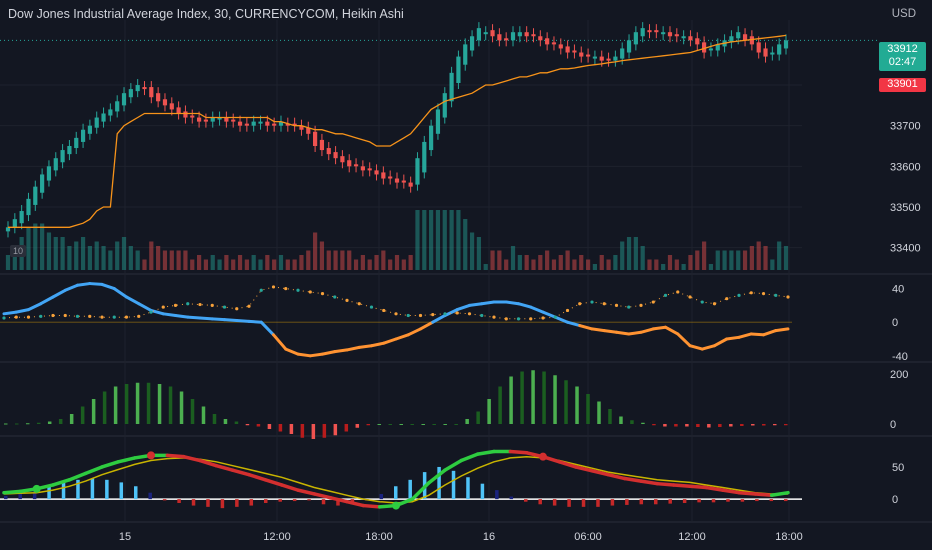 The width and height of the screenshot is (932, 550). What do you see at coordinates (903, 14) in the screenshot?
I see `currency-label: USD` at bounding box center [903, 14].